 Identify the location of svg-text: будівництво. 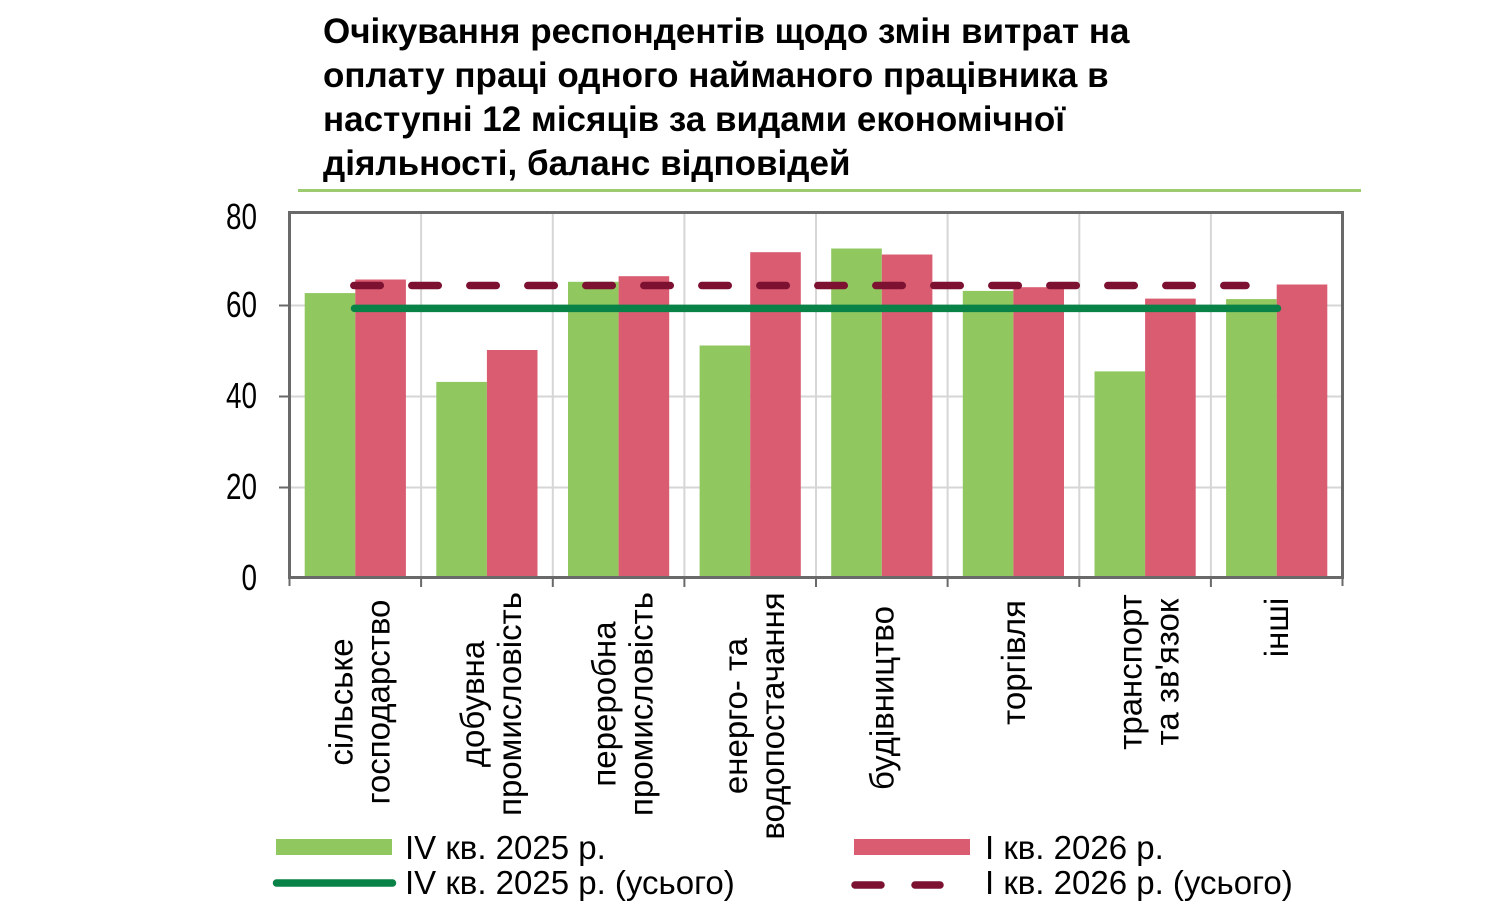
(881, 698).